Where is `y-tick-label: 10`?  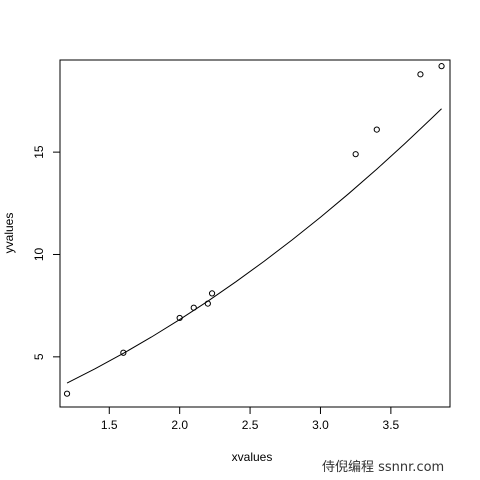 y-tick-label: 10 is located at coordinates (39, 254).